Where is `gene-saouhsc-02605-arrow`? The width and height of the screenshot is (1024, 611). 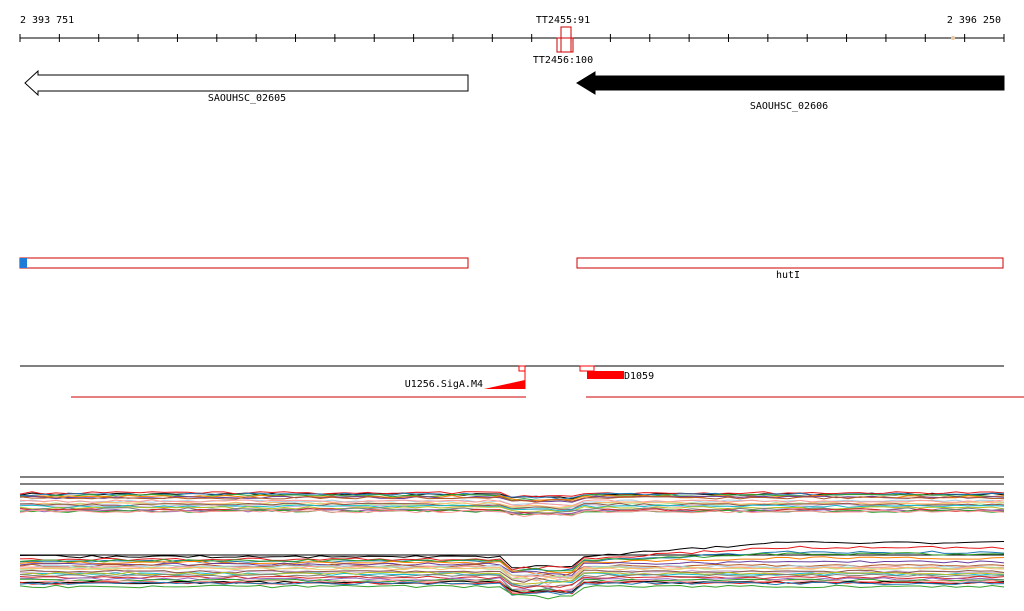 gene-saouhsc-02605-arrow is located at coordinates (246, 83).